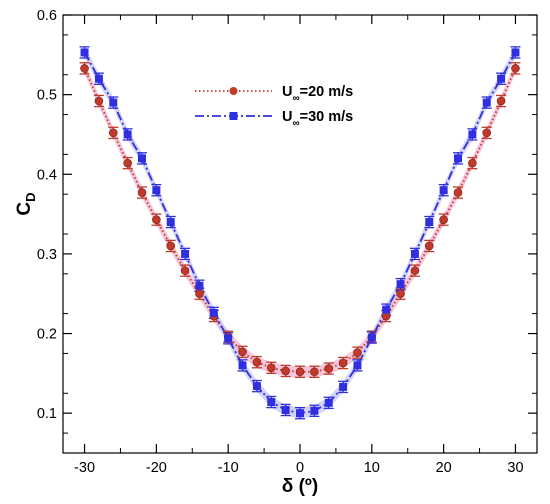  What do you see at coordinates (515, 468) in the screenshot?
I see `x-tick-label: 30` at bounding box center [515, 468].